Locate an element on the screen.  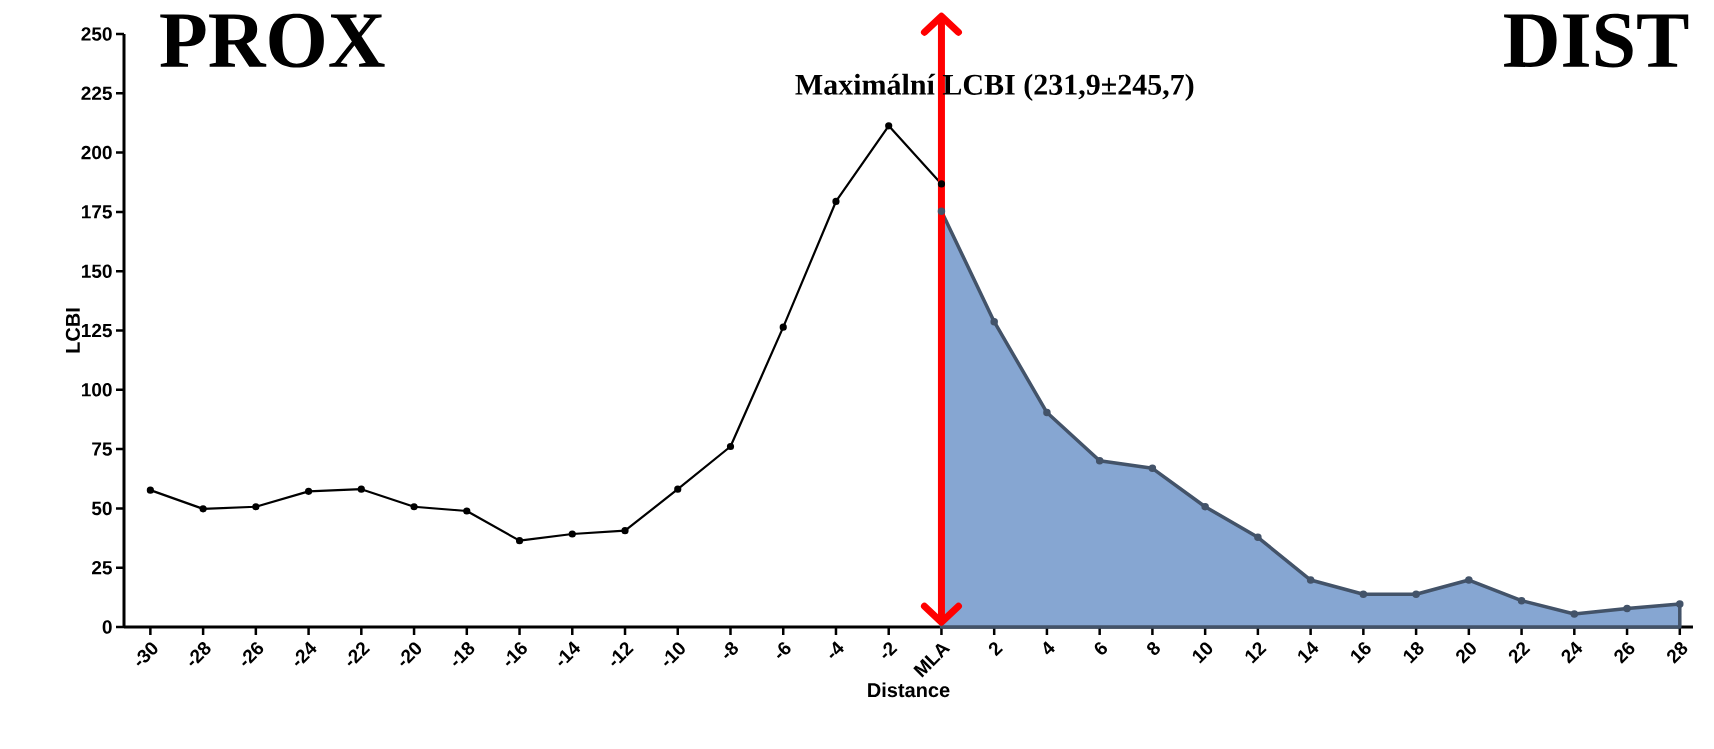
x-tick-label: 4 is located at coordinates (1049, 648).